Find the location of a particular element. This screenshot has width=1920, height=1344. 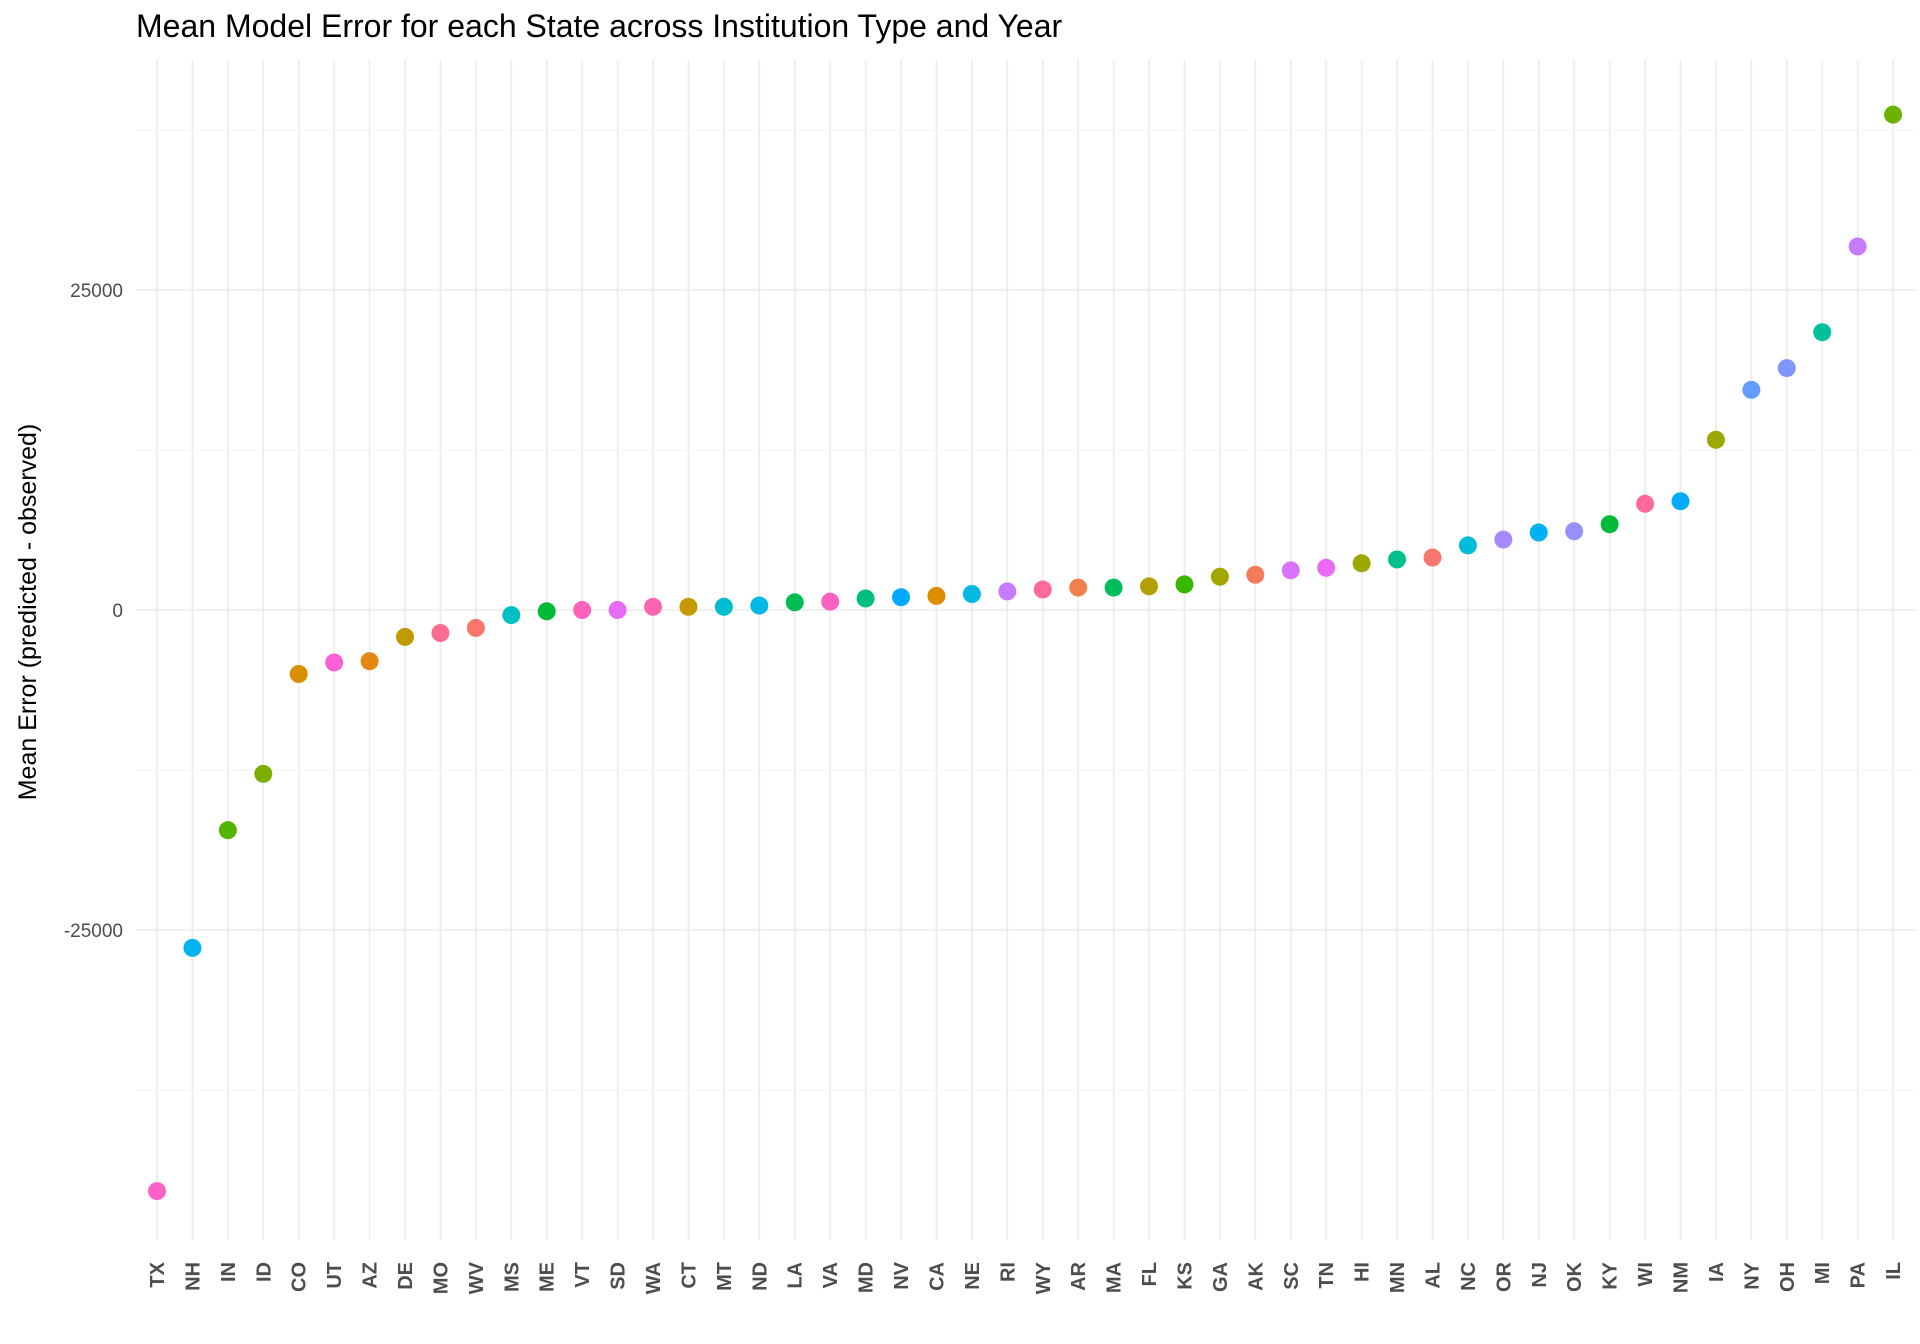

data-point-va is located at coordinates (830, 601).